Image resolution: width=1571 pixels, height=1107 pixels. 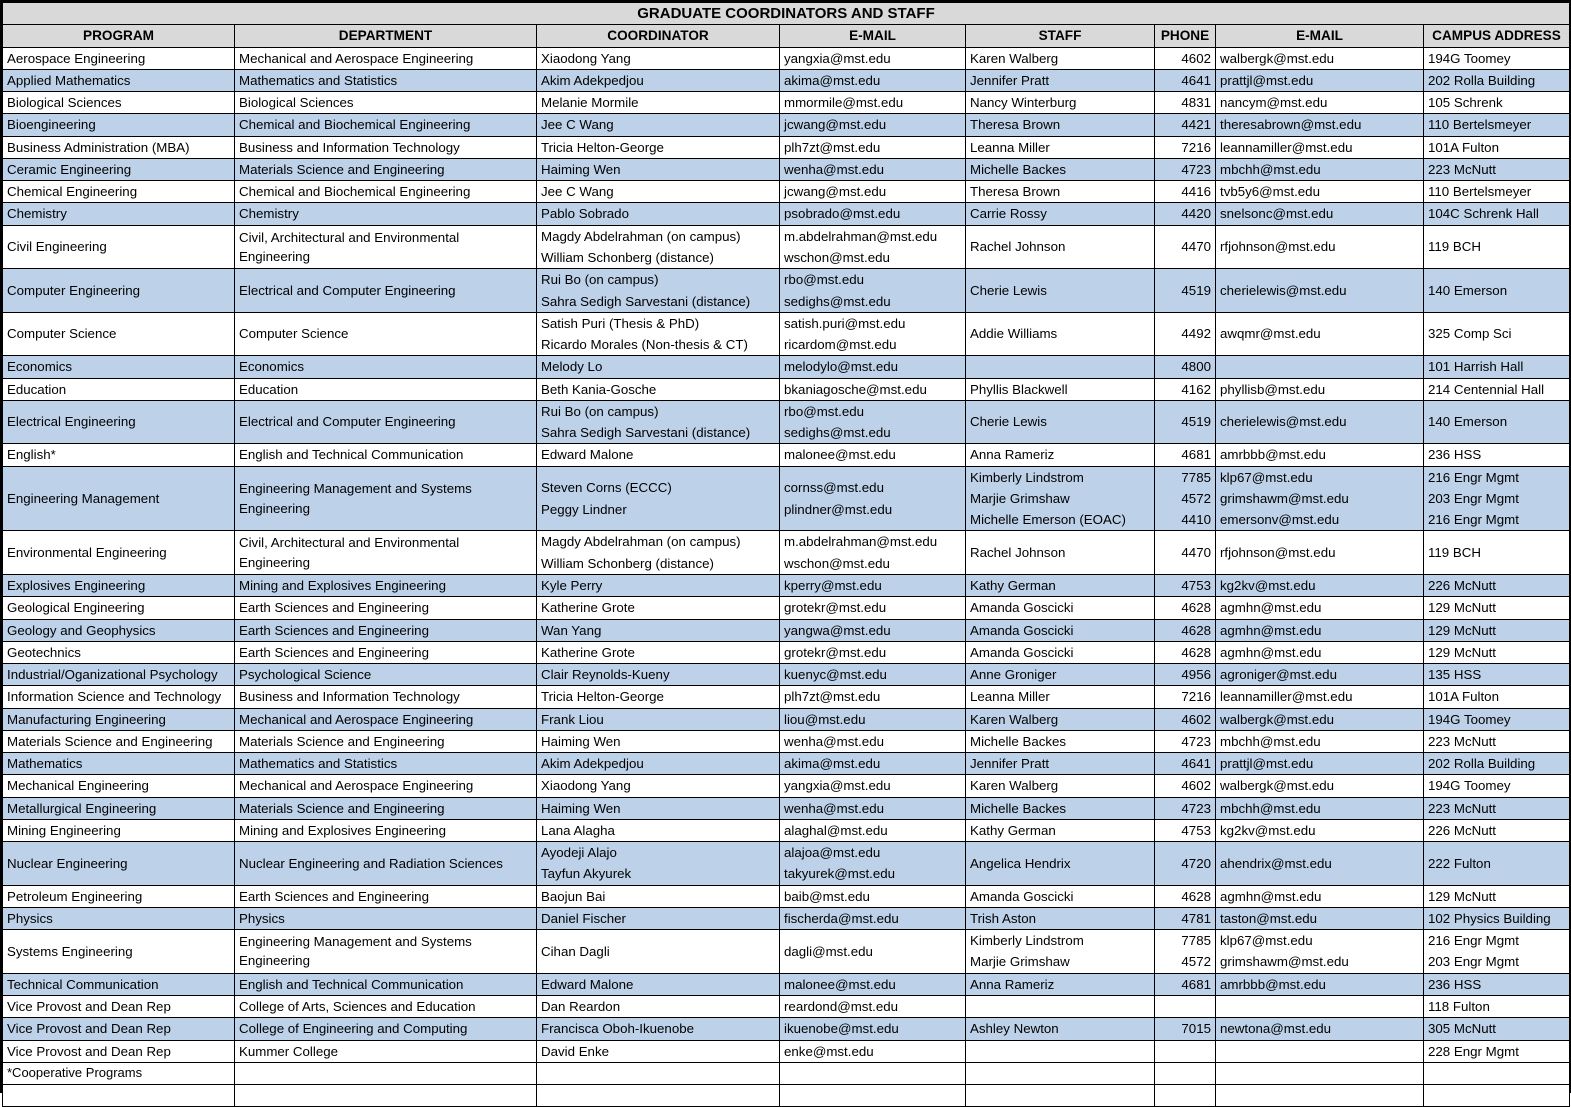 I want to click on cell-coordinator-email: alajoa@mst.edu takyurek@mst.edu, so click(x=872, y=863).